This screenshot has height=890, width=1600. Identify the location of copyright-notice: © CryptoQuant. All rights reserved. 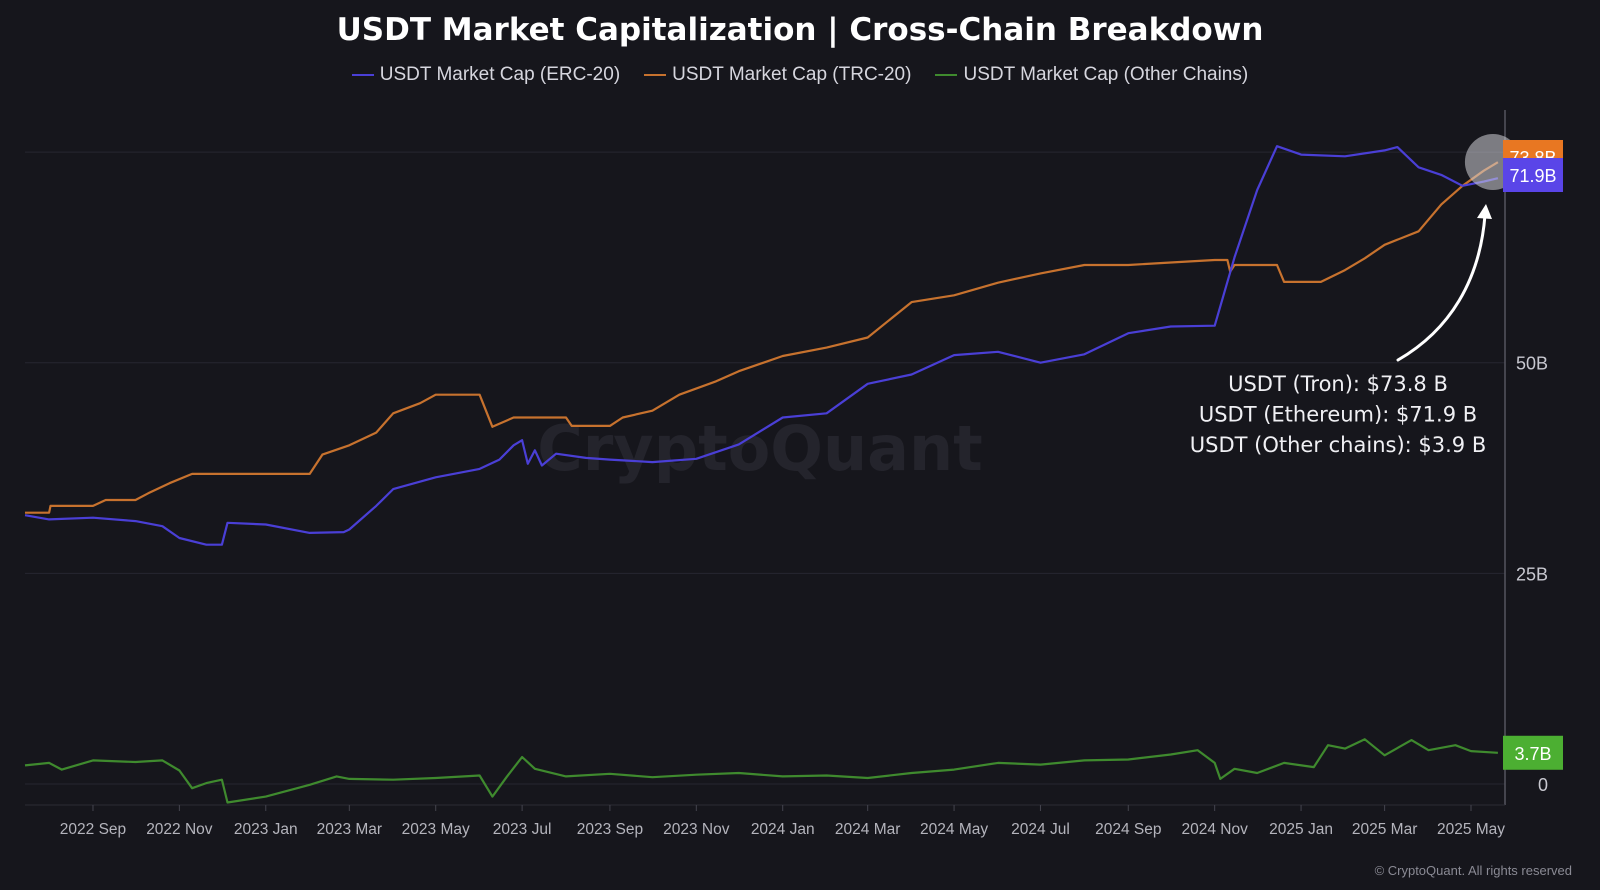
(1473, 870).